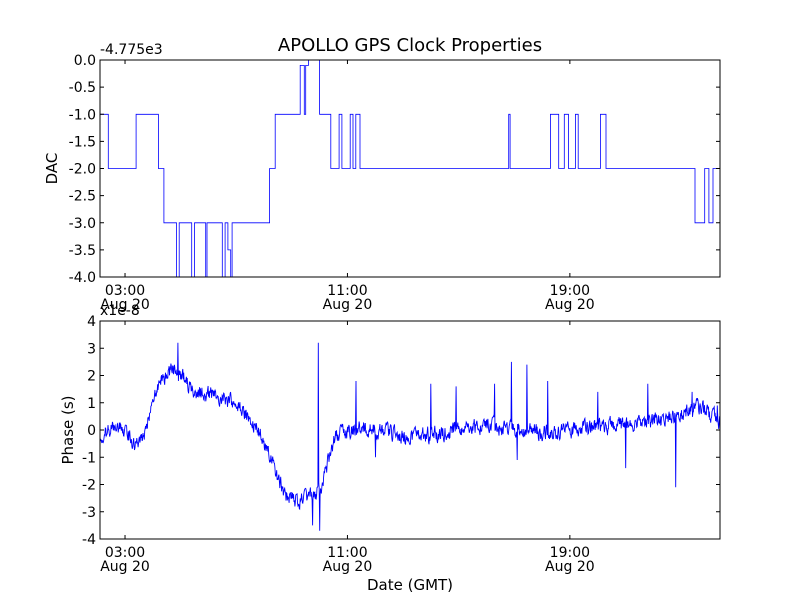 The height and width of the screenshot is (600, 800). Describe the element at coordinates (52, 169) in the screenshot. I see `y-axis-label: DAC` at that location.